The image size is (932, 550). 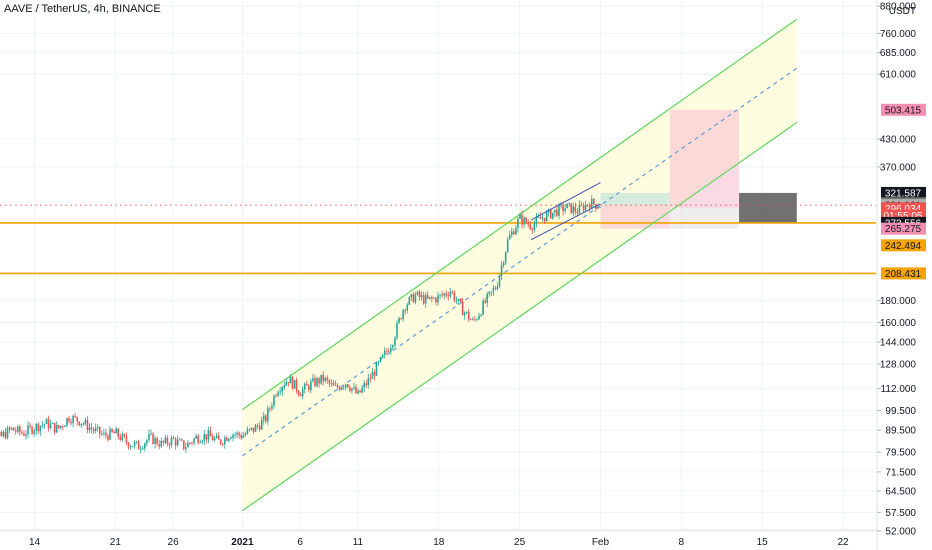 I want to click on y-tick-label: 760.000, so click(x=898, y=34).